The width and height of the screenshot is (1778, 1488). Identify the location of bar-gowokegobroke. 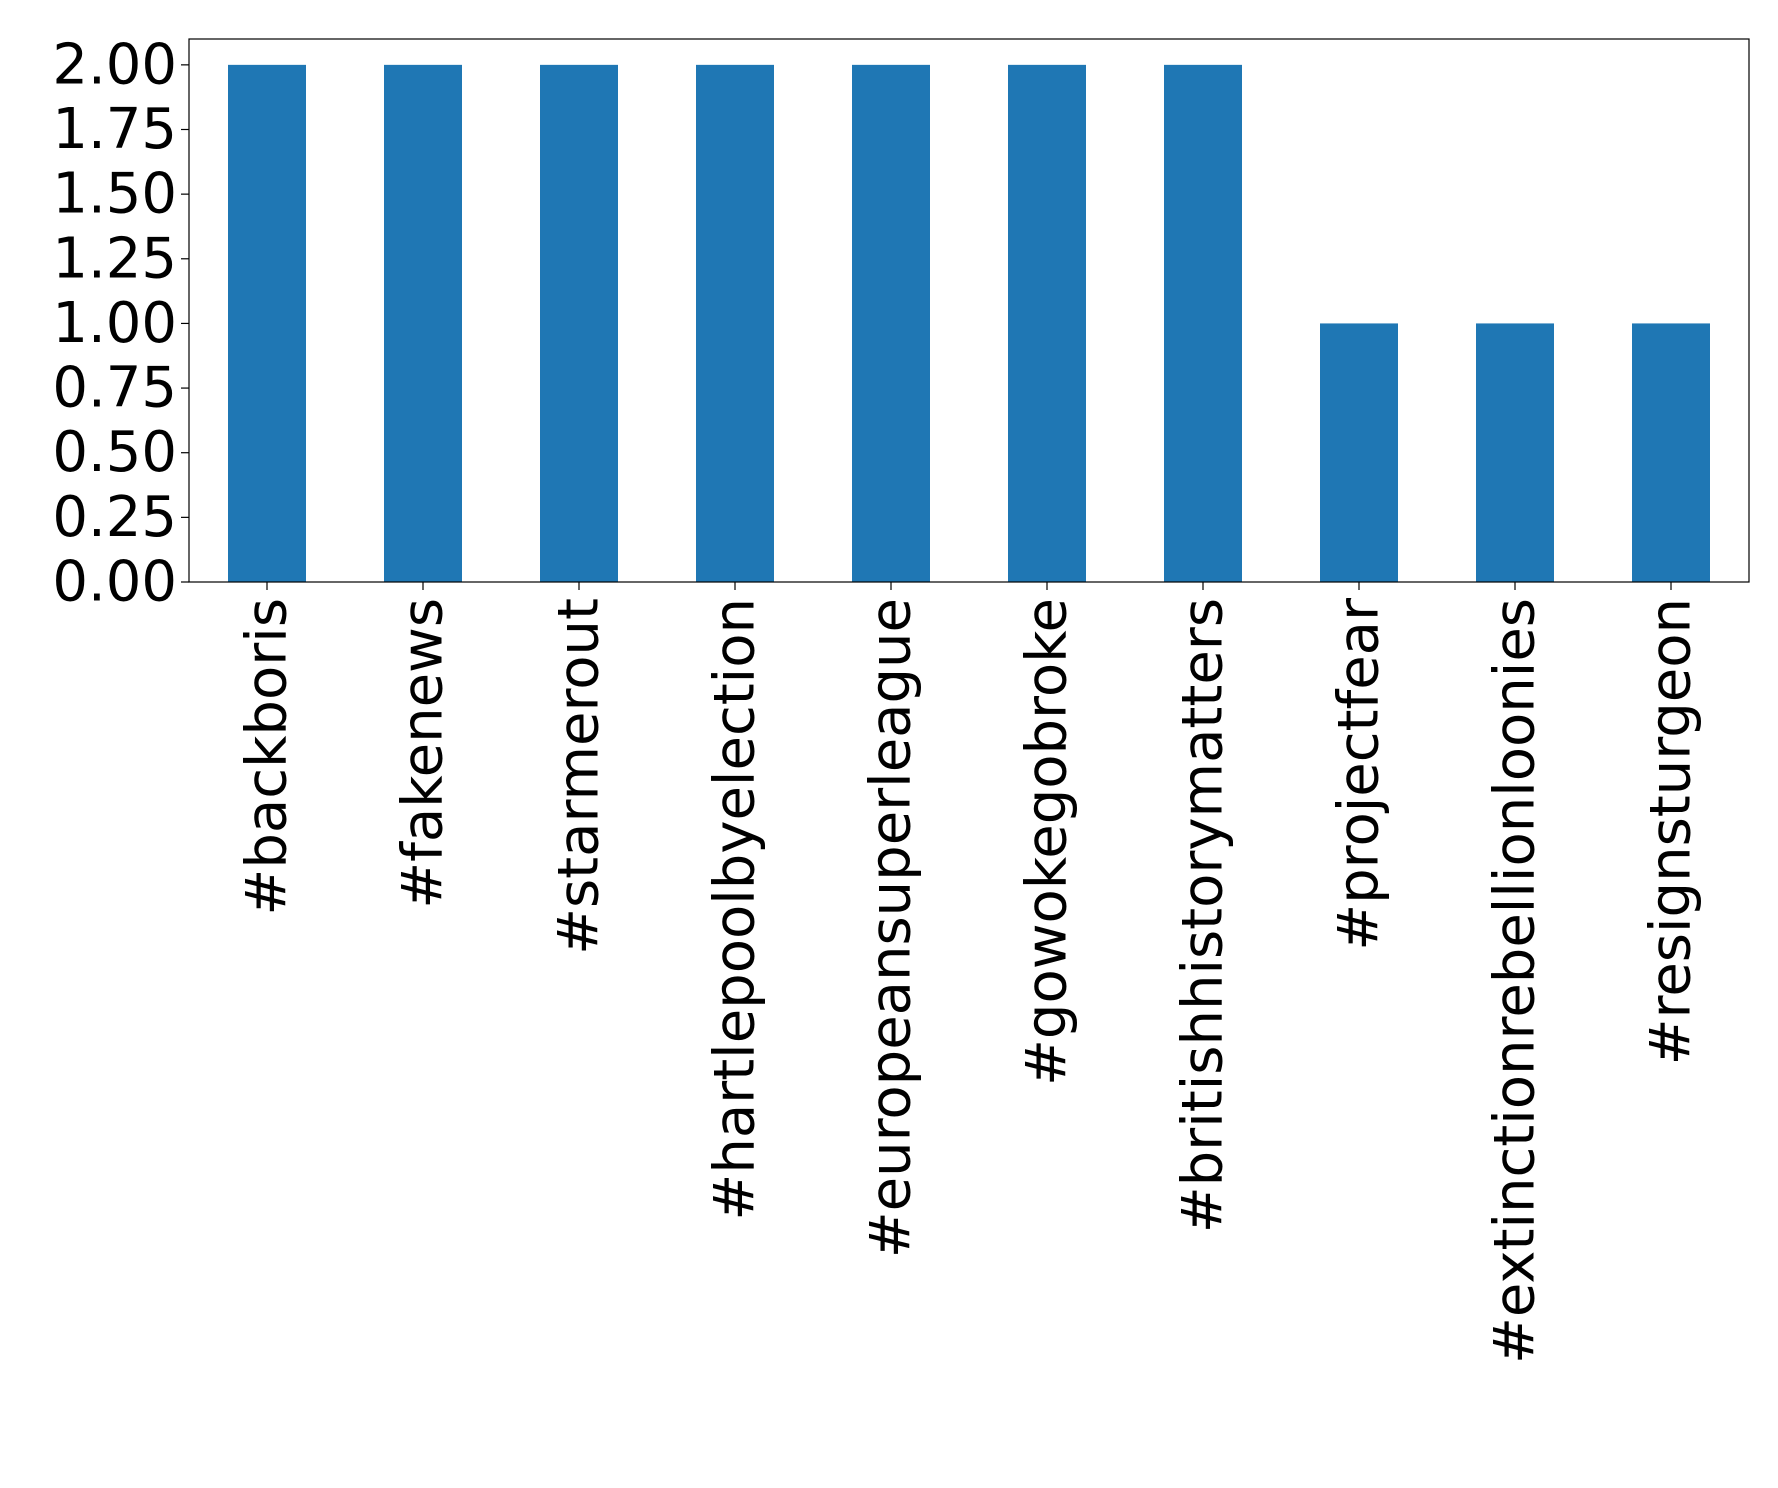
(1047, 323).